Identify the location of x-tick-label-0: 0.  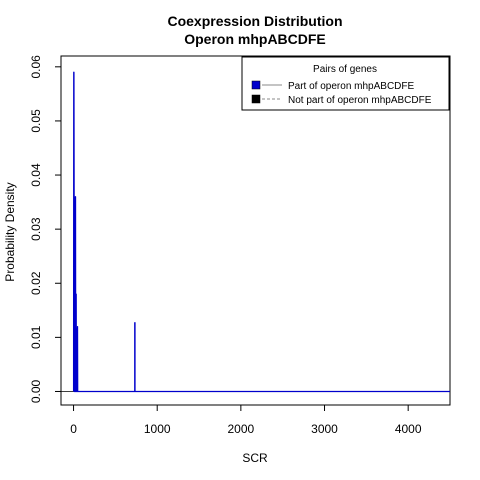
(73, 429).